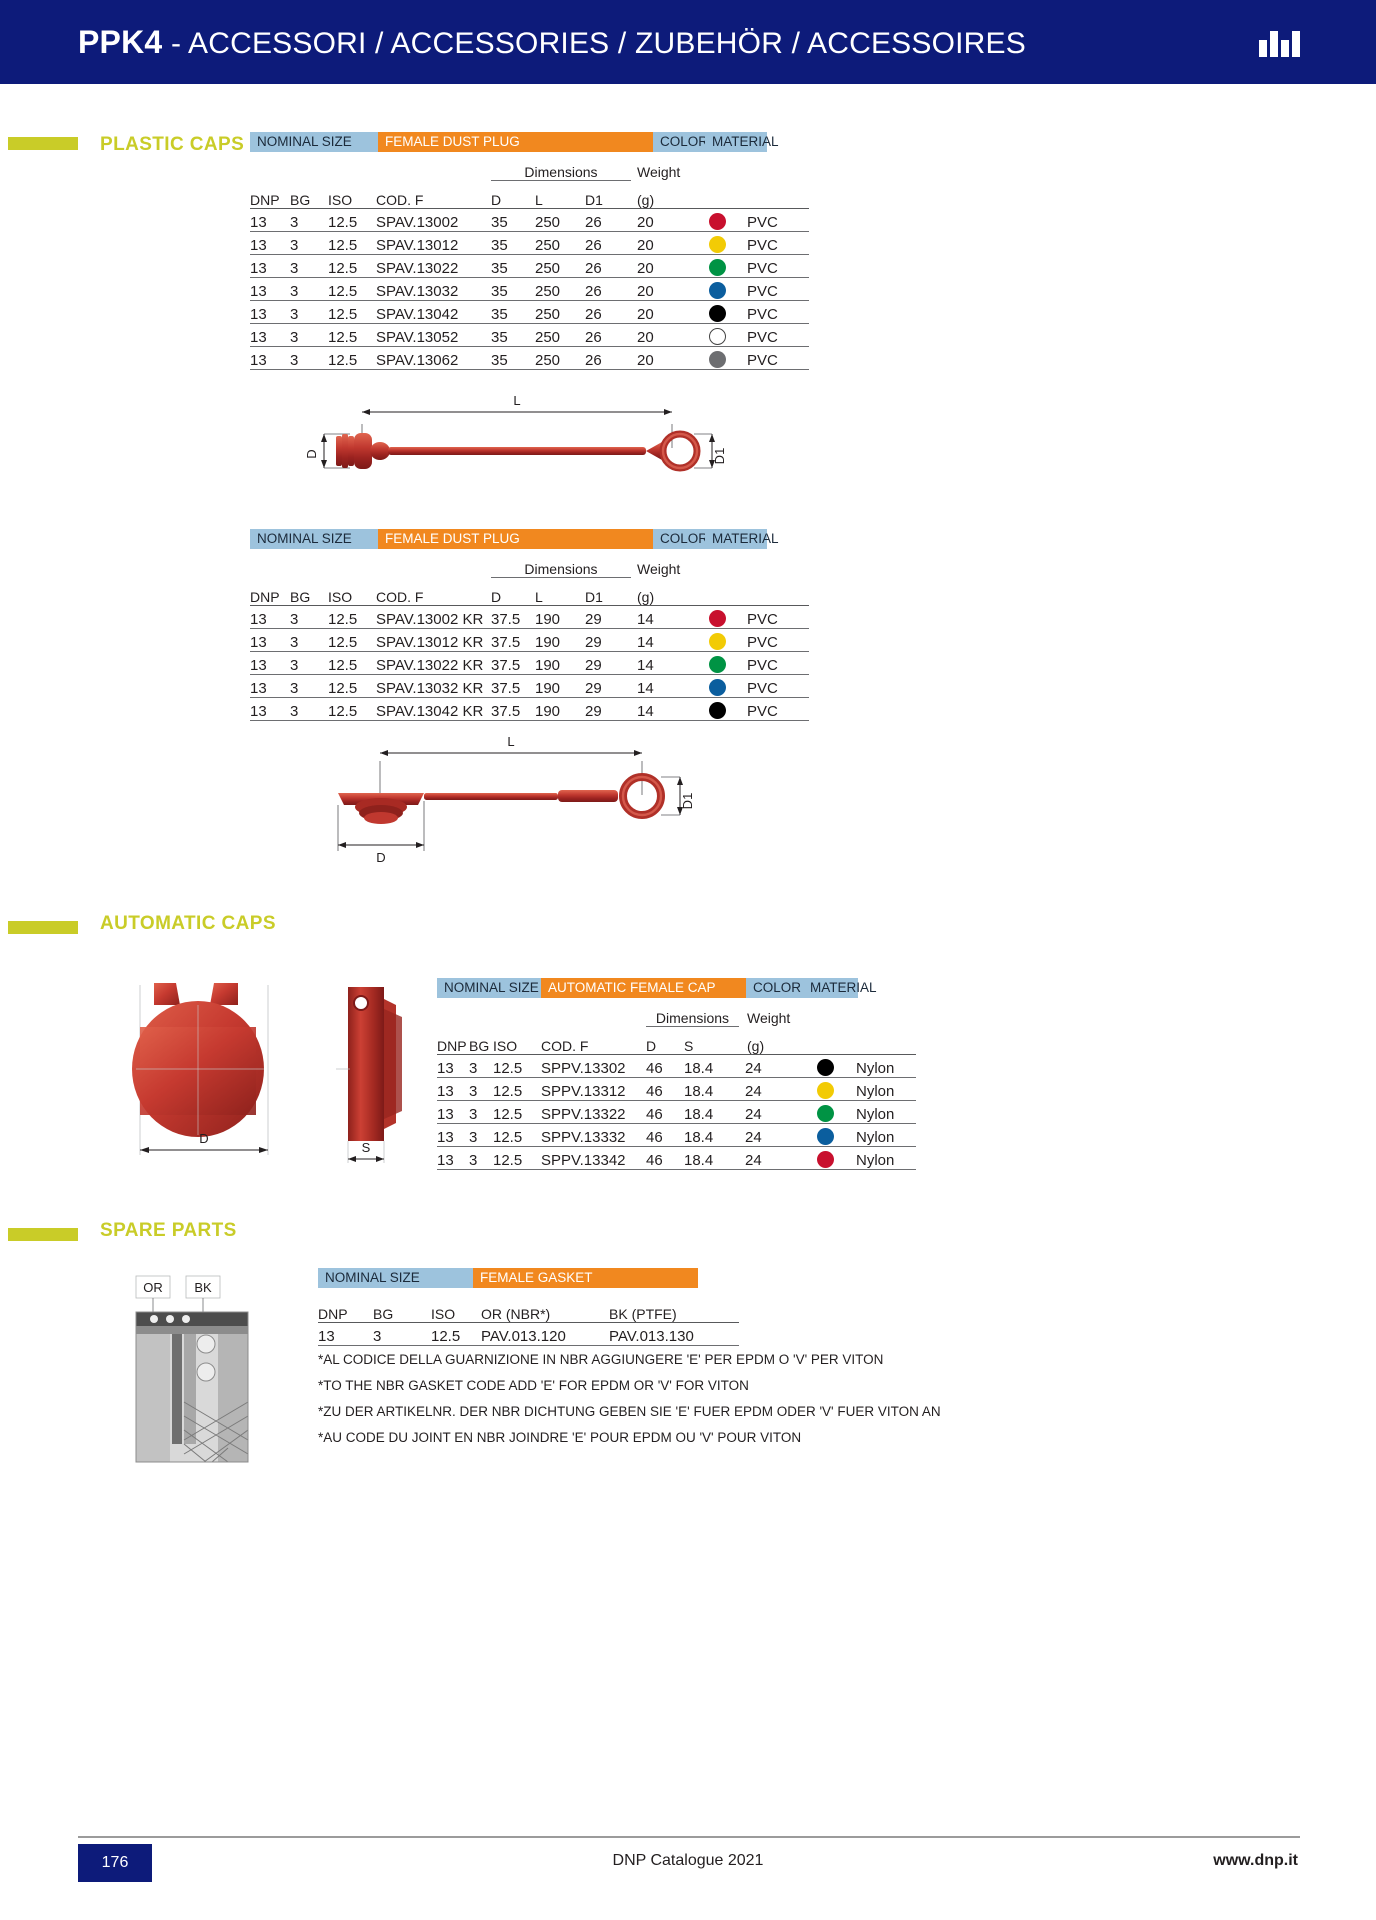 This screenshot has height=1920, width=1376. I want to click on table-row: 13 3 12.5 SPAV.13012 35 250 26 20 PVC, so click(529, 242).